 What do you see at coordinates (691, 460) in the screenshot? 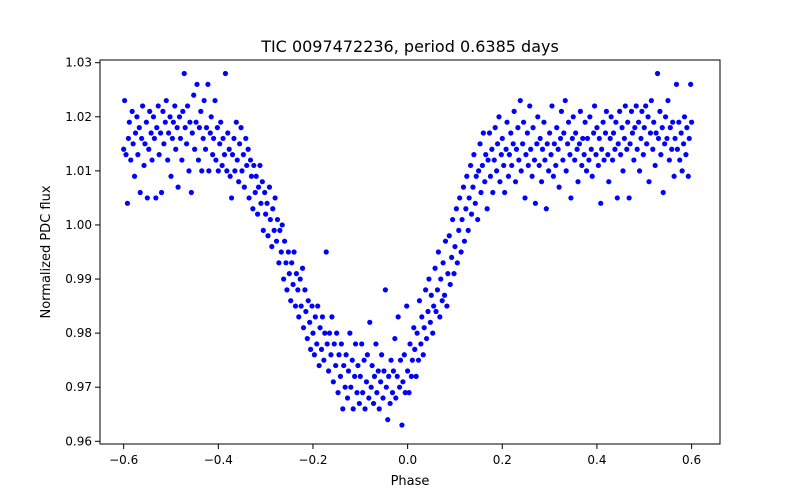
I see `x-tick-label: 0.6` at bounding box center [691, 460].